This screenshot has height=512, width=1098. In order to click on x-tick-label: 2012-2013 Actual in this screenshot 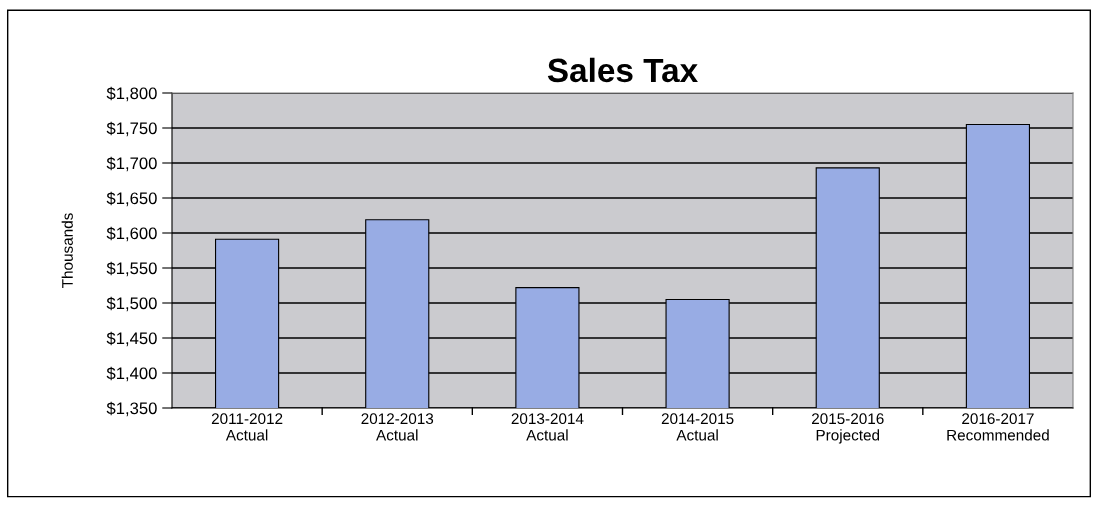, I will do `click(397, 427)`.